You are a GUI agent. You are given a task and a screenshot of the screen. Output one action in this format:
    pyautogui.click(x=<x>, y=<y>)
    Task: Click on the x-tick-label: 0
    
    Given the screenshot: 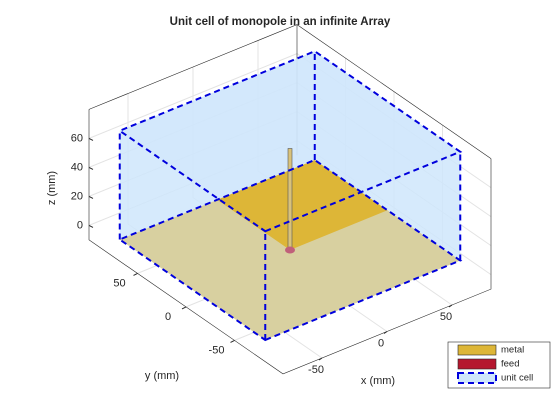 What is the action you would take?
    pyautogui.click(x=381, y=343)
    